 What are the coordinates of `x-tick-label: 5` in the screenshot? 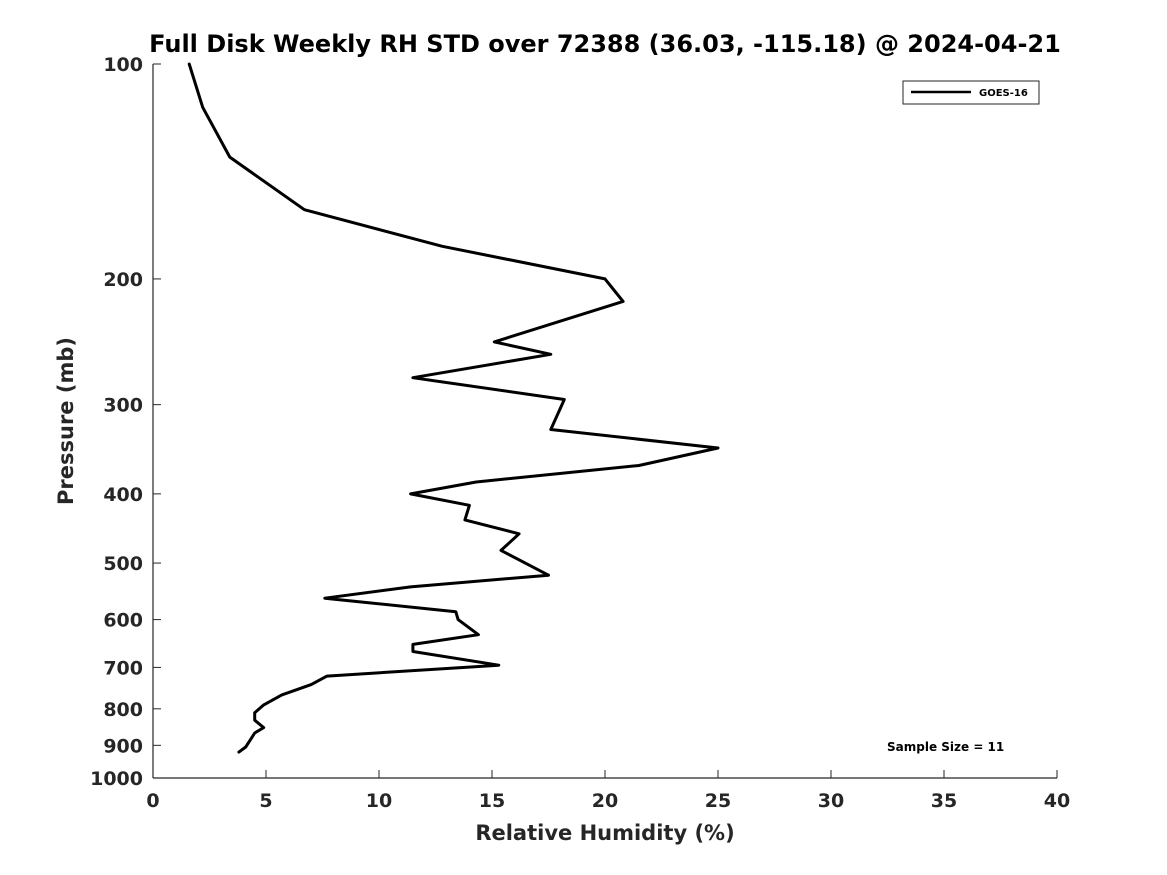 It's located at (265, 801).